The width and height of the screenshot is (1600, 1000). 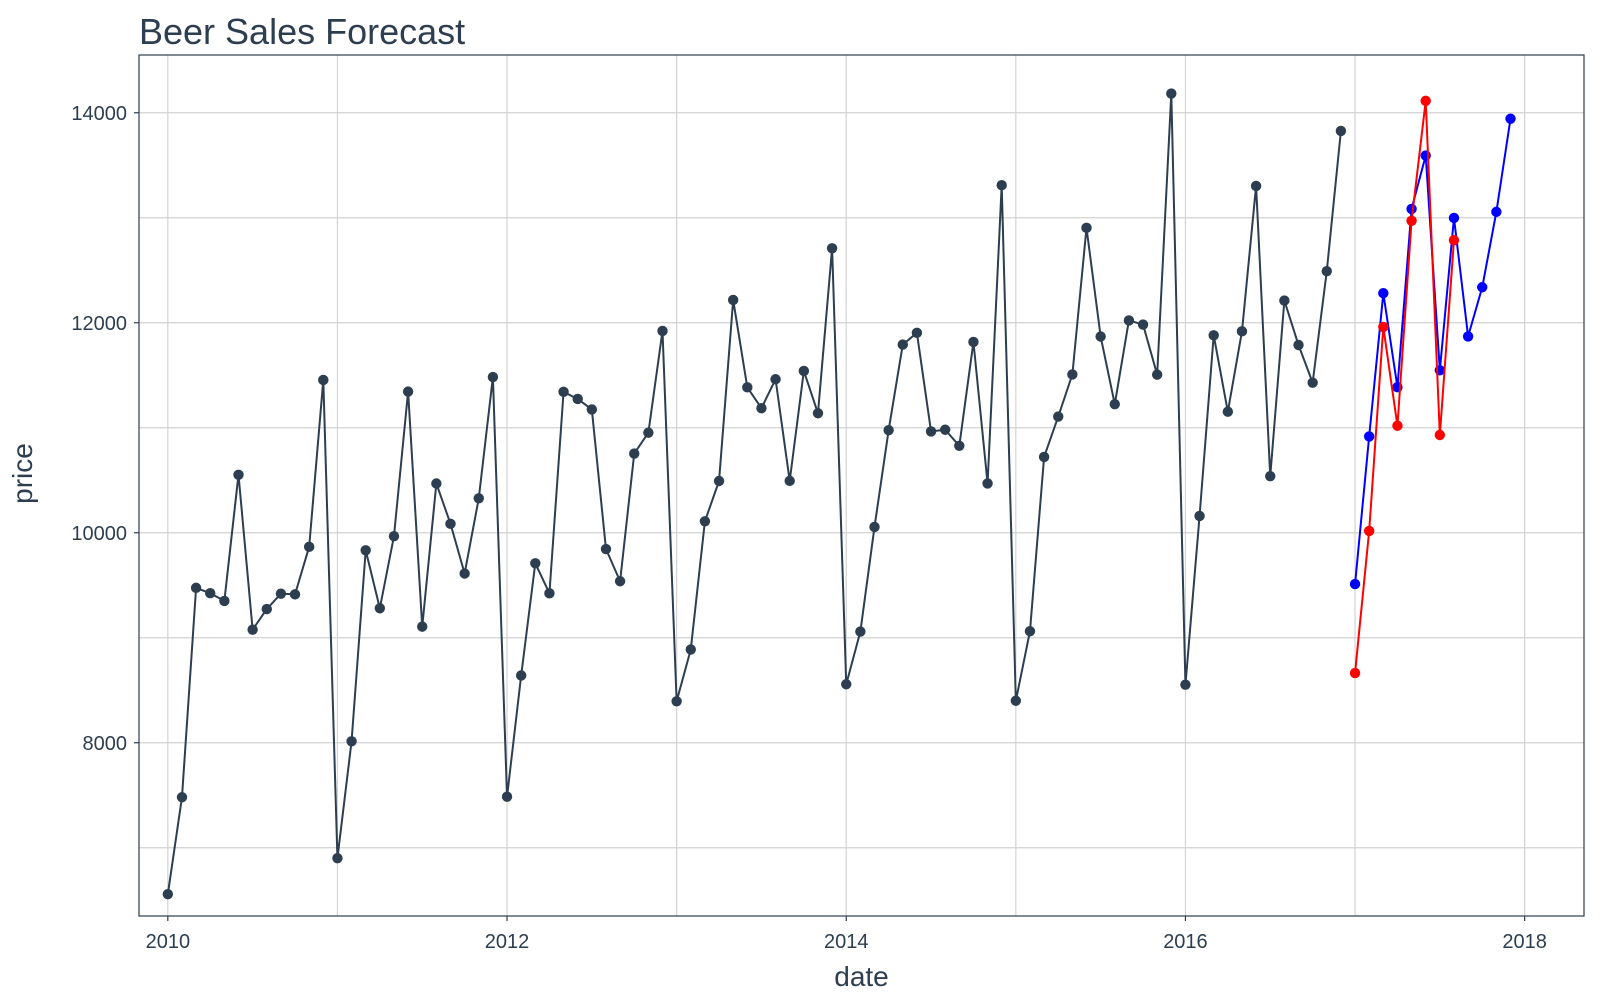 What do you see at coordinates (99, 534) in the screenshot?
I see `y-tick-label: 10000` at bounding box center [99, 534].